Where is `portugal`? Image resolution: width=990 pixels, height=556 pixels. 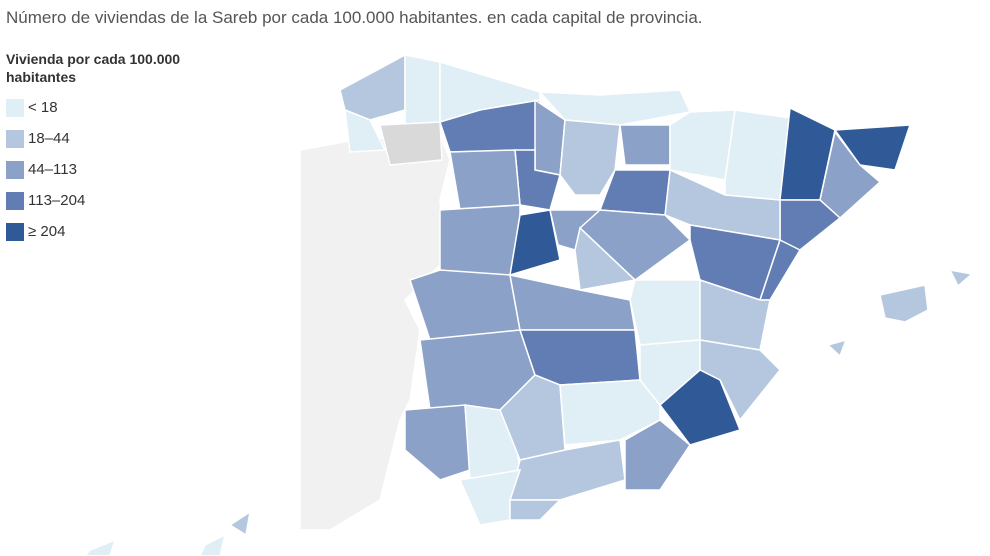
portugal is located at coordinates (375, 332).